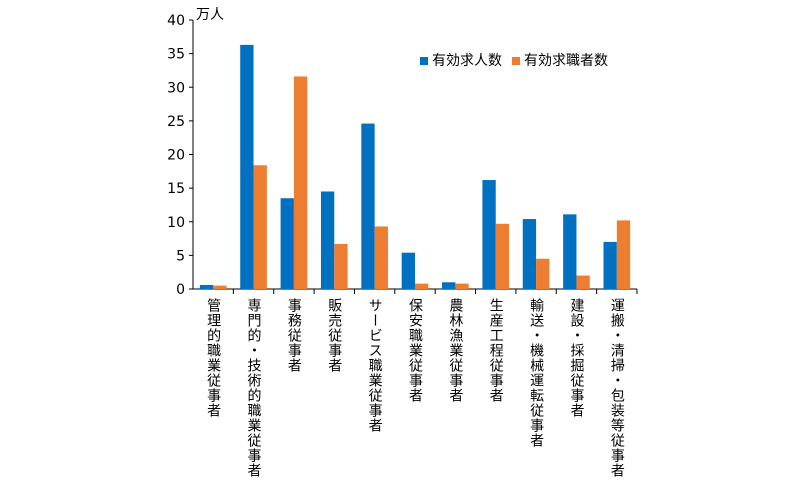 The width and height of the screenshot is (800, 482). What do you see at coordinates (176, 55) in the screenshot?
I see `y-tick-label: 35` at bounding box center [176, 55].